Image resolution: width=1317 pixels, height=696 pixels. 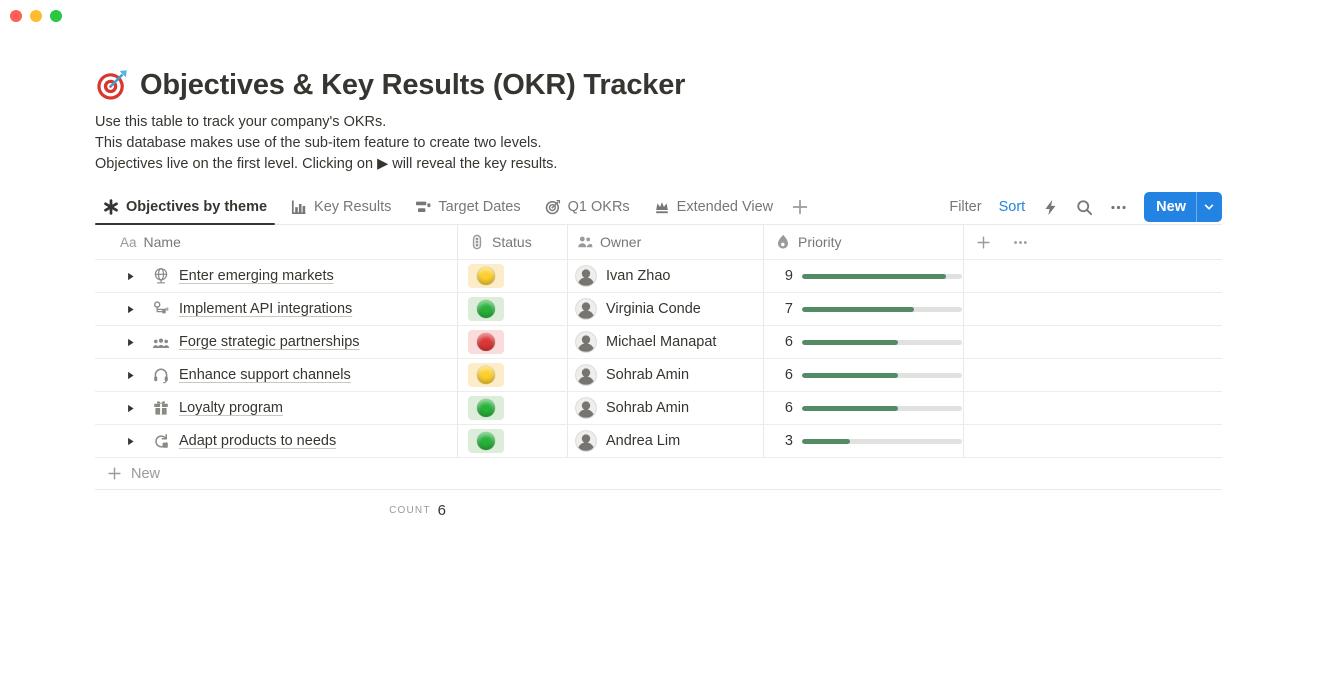 I want to click on name-cell: Implement API integrations, so click(x=276, y=309).